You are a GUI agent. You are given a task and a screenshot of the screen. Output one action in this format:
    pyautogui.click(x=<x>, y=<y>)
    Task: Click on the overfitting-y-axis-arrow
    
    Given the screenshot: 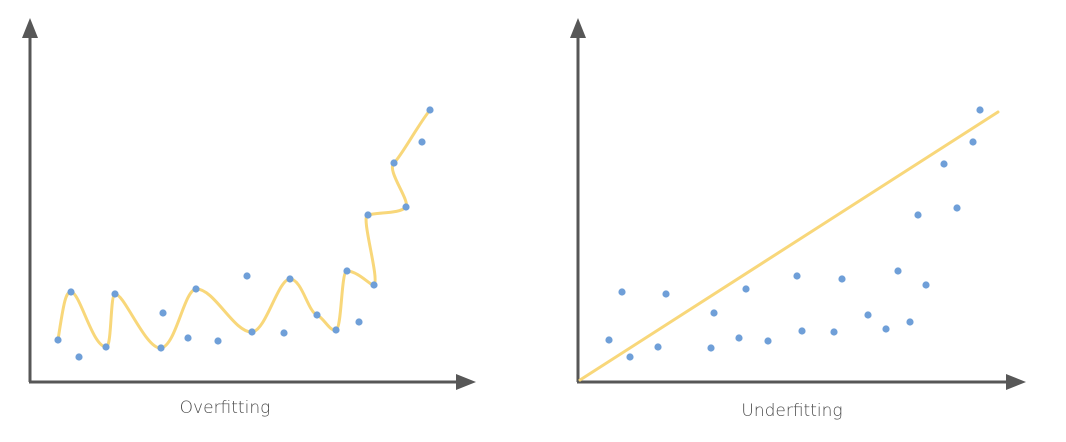 What is the action you would take?
    pyautogui.click(x=30, y=28)
    